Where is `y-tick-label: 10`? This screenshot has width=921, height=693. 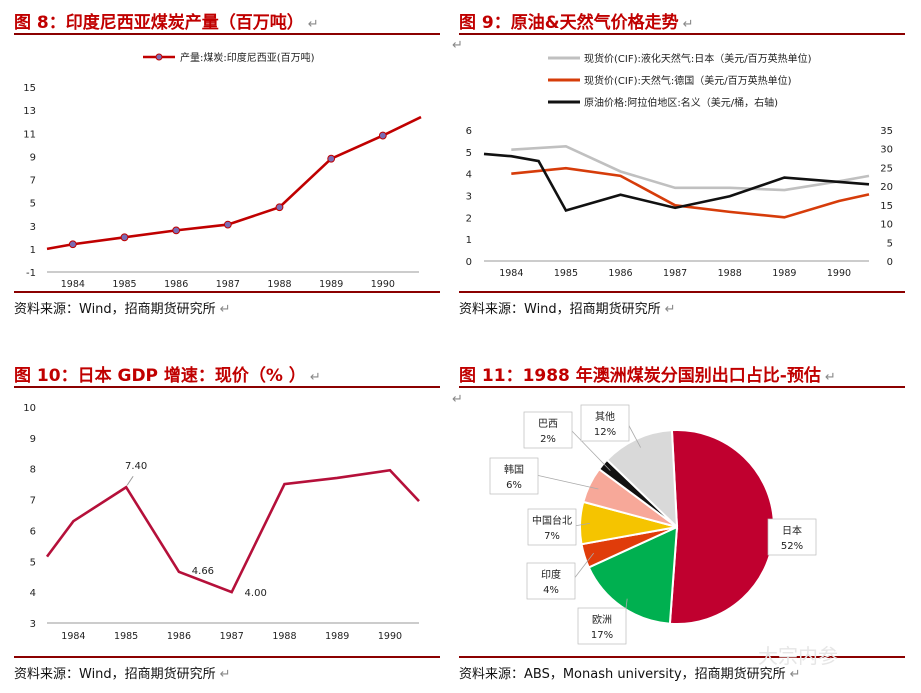
y-tick-label: 10 is located at coordinates (29, 408).